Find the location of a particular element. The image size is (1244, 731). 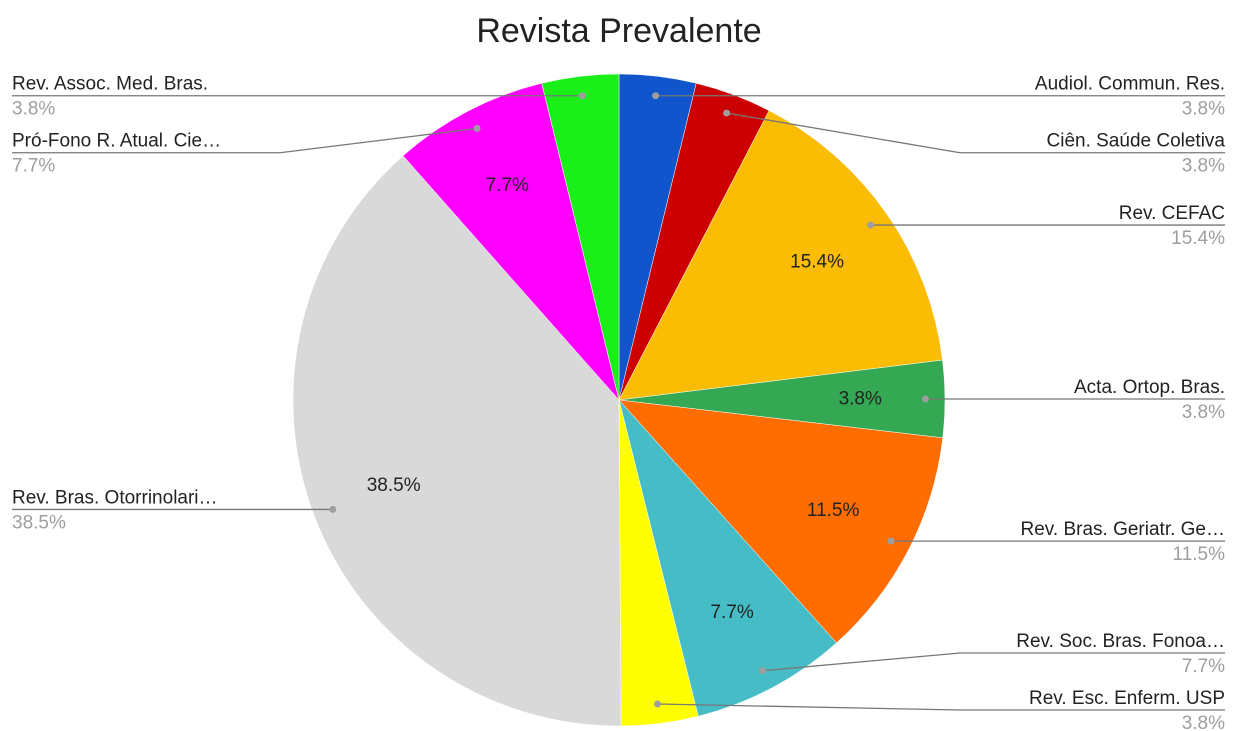

slice-label: 11.5% is located at coordinates (833, 510).